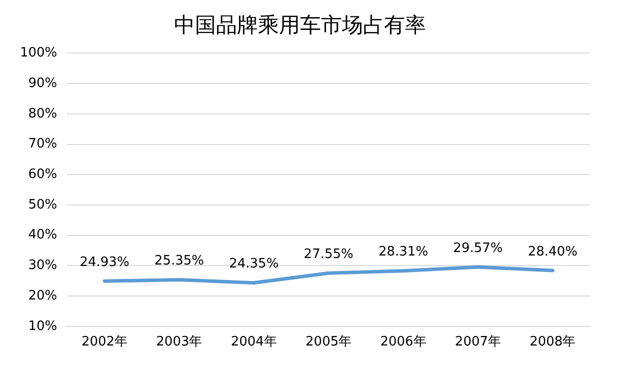 This screenshot has height=368, width=620. What do you see at coordinates (43, 174) in the screenshot?
I see `y-tick-label: 60%` at bounding box center [43, 174].